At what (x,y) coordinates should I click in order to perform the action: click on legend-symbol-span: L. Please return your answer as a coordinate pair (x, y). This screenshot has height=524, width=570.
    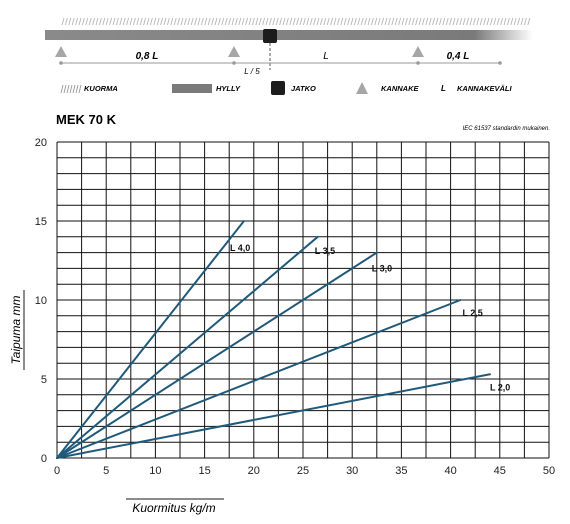
    Looking at the image, I should click on (443, 88).